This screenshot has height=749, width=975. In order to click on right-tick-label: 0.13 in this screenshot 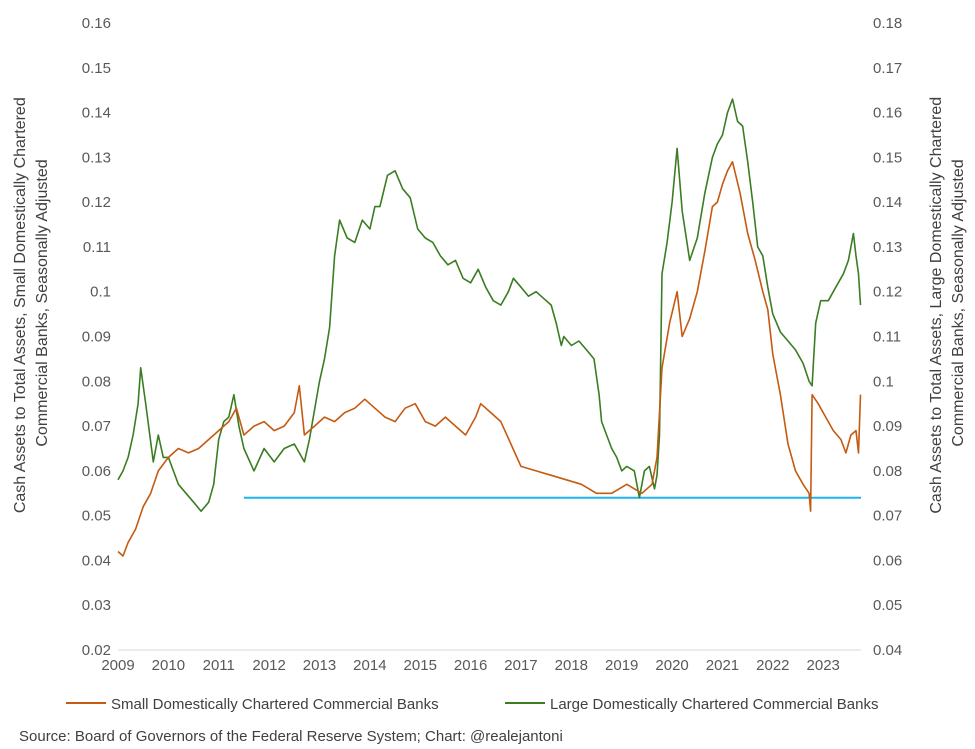, I will do `click(887, 247)`.